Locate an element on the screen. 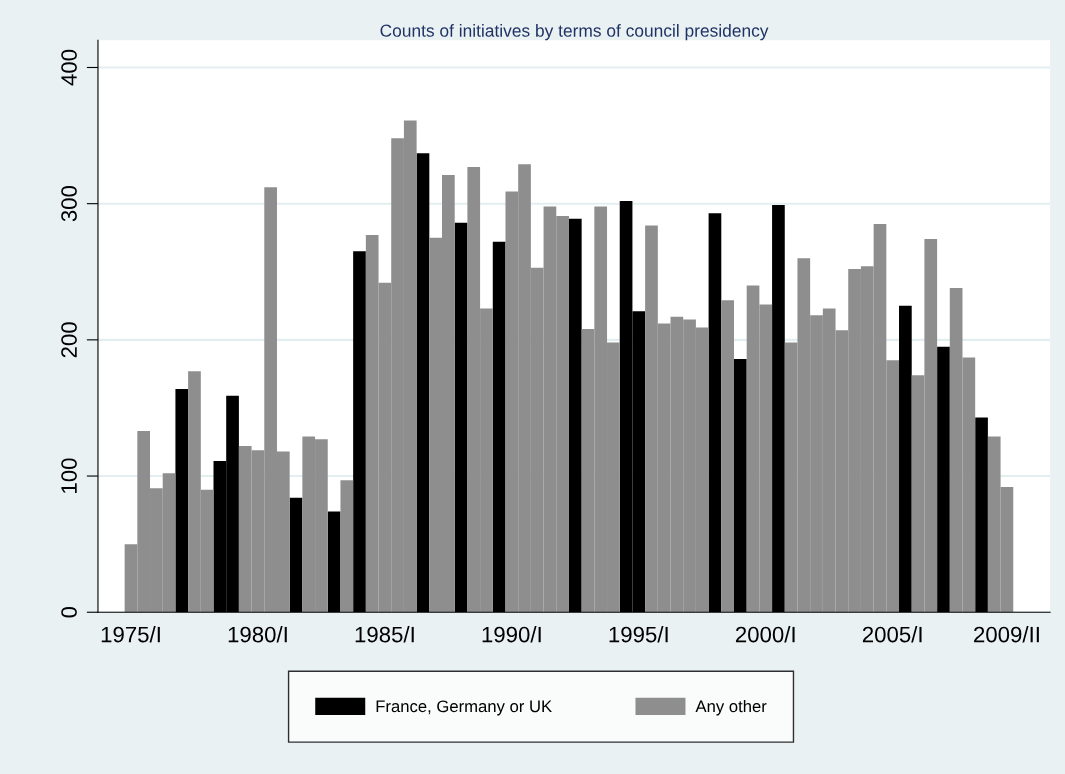  y-tick-label: 200 is located at coordinates (69, 340).